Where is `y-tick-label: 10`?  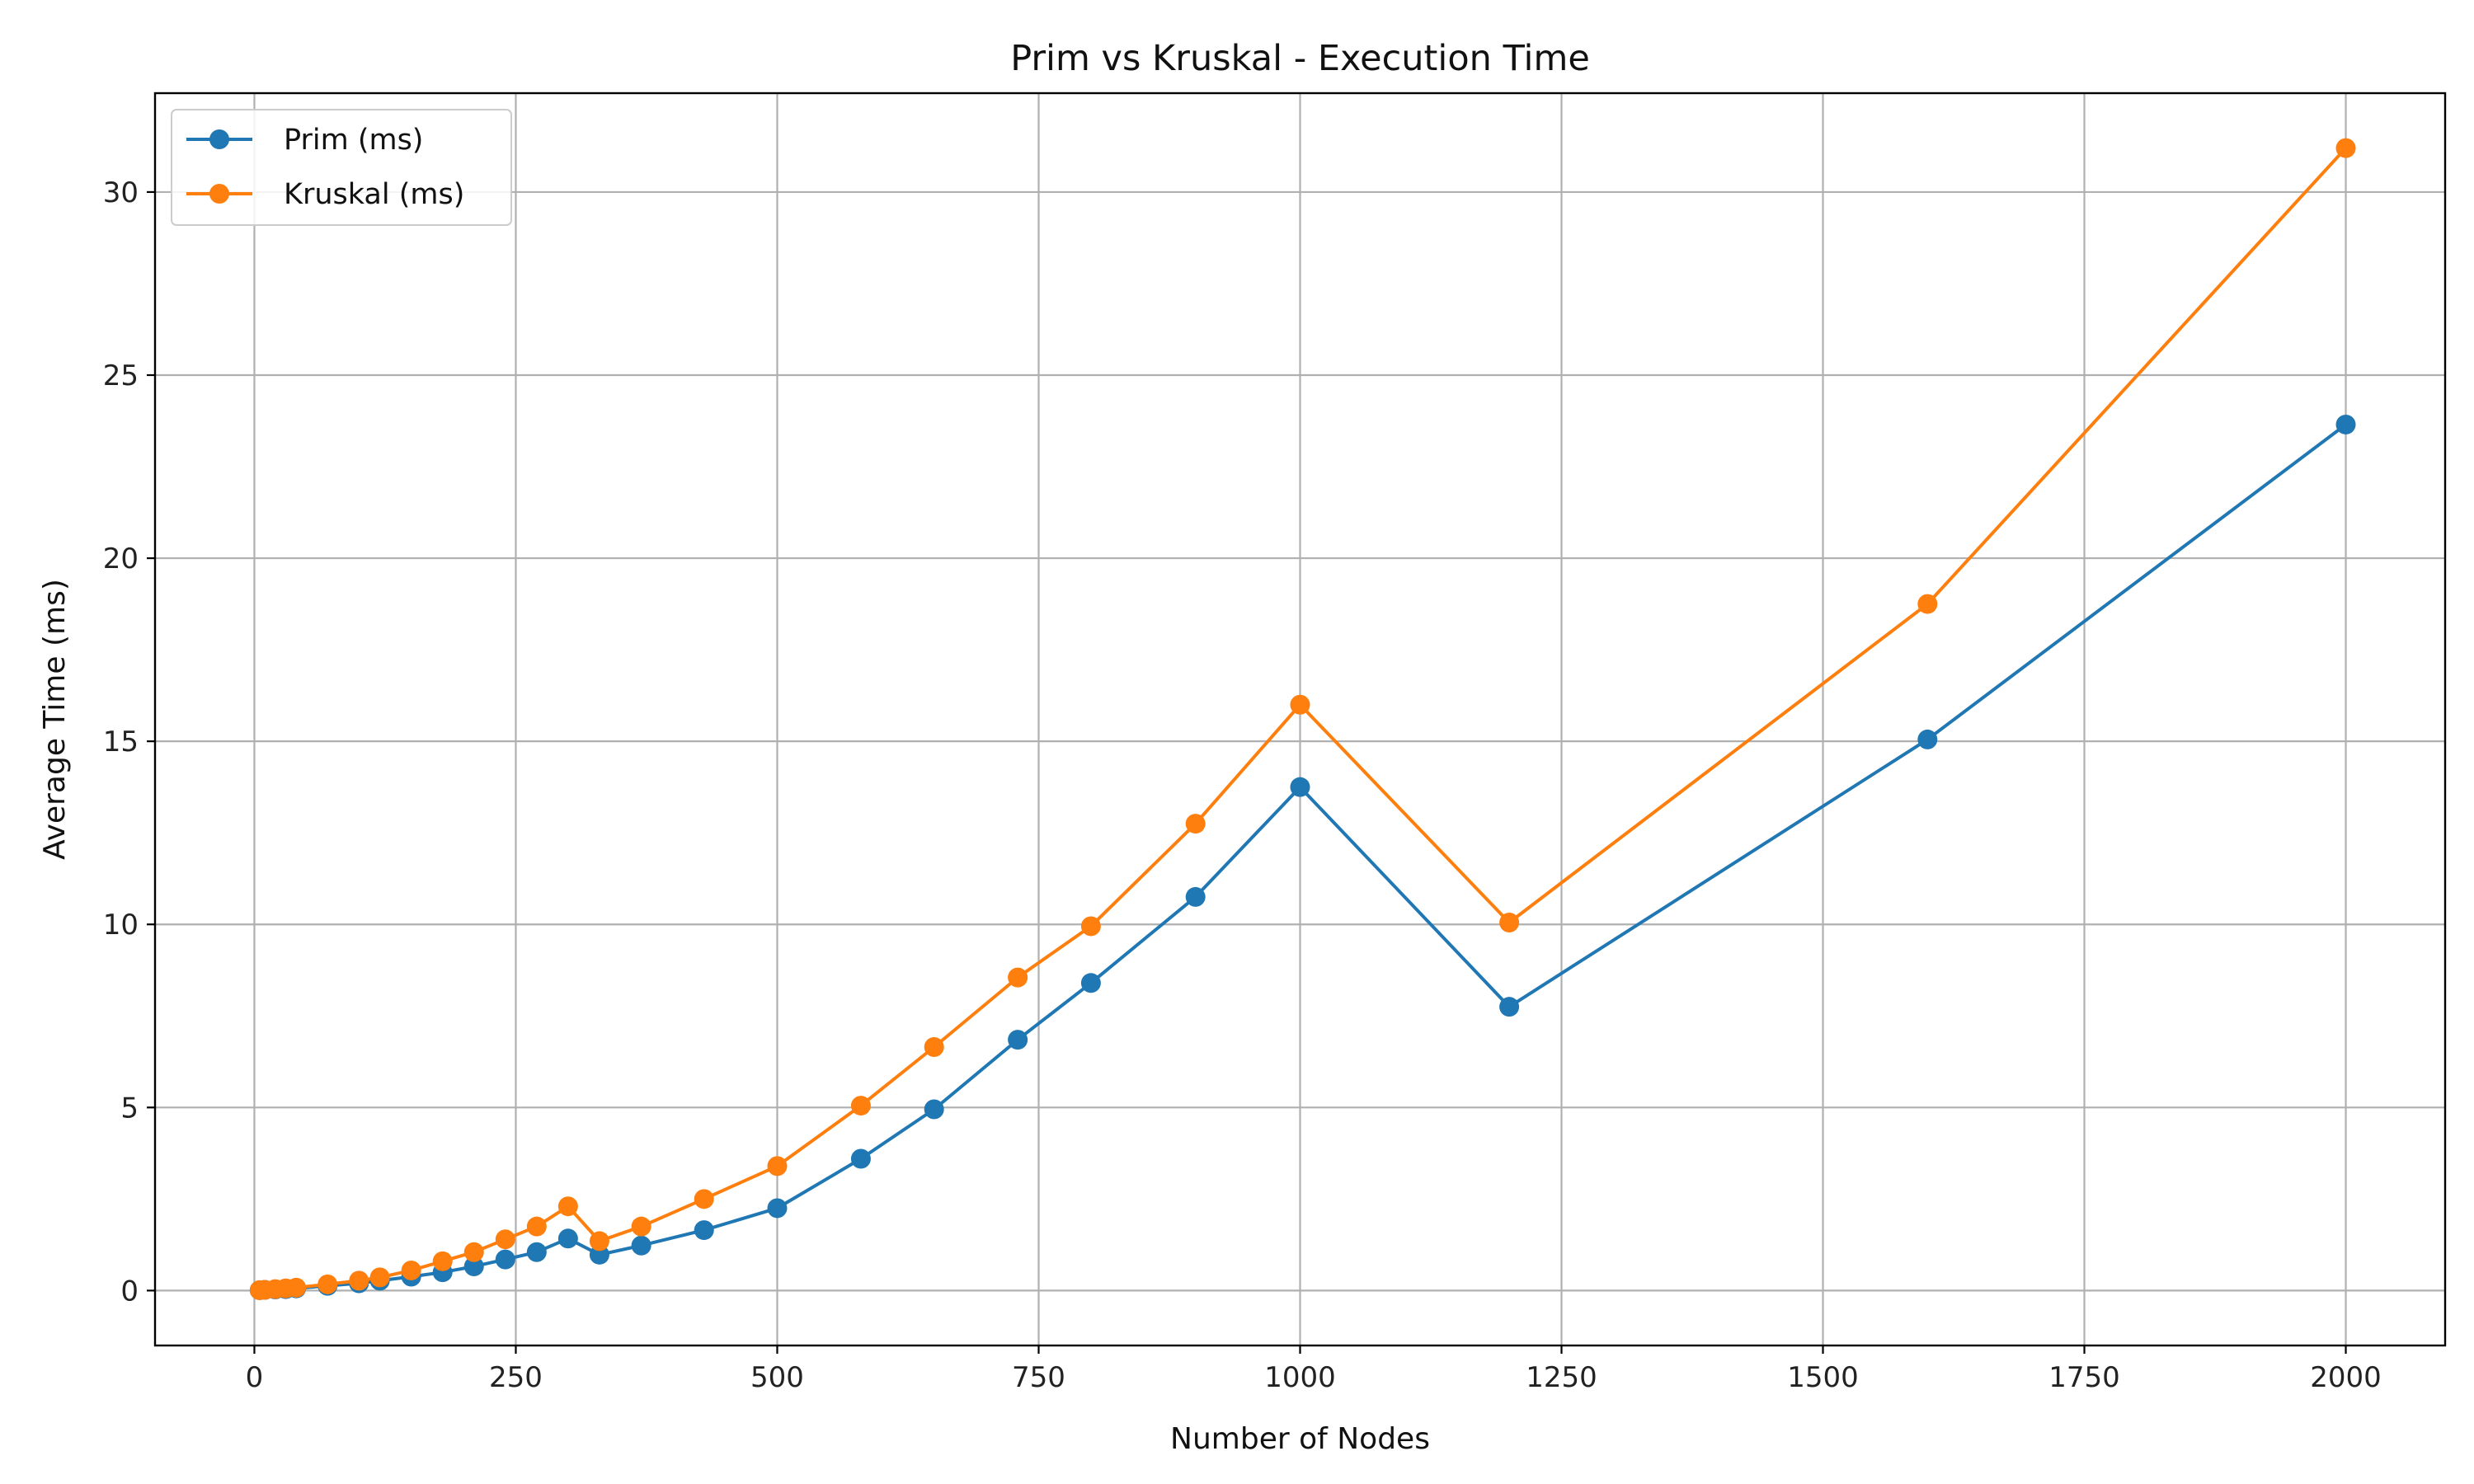 y-tick-label: 10 is located at coordinates (121, 925).